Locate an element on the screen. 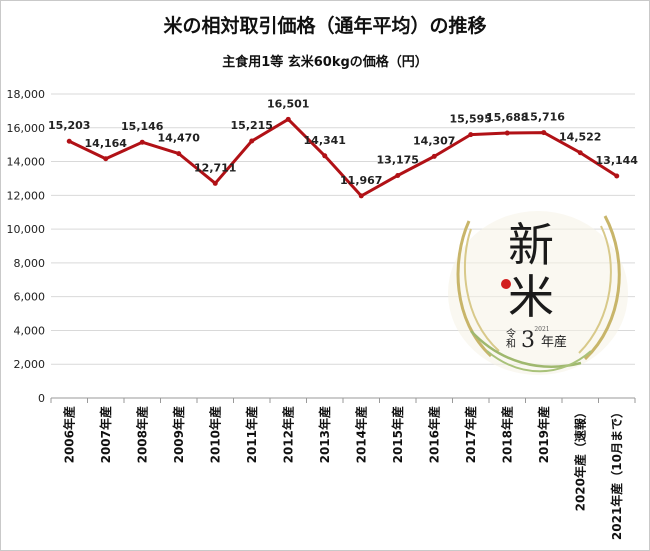  x-tick-label: 2009年産 is located at coordinates (178, 434).